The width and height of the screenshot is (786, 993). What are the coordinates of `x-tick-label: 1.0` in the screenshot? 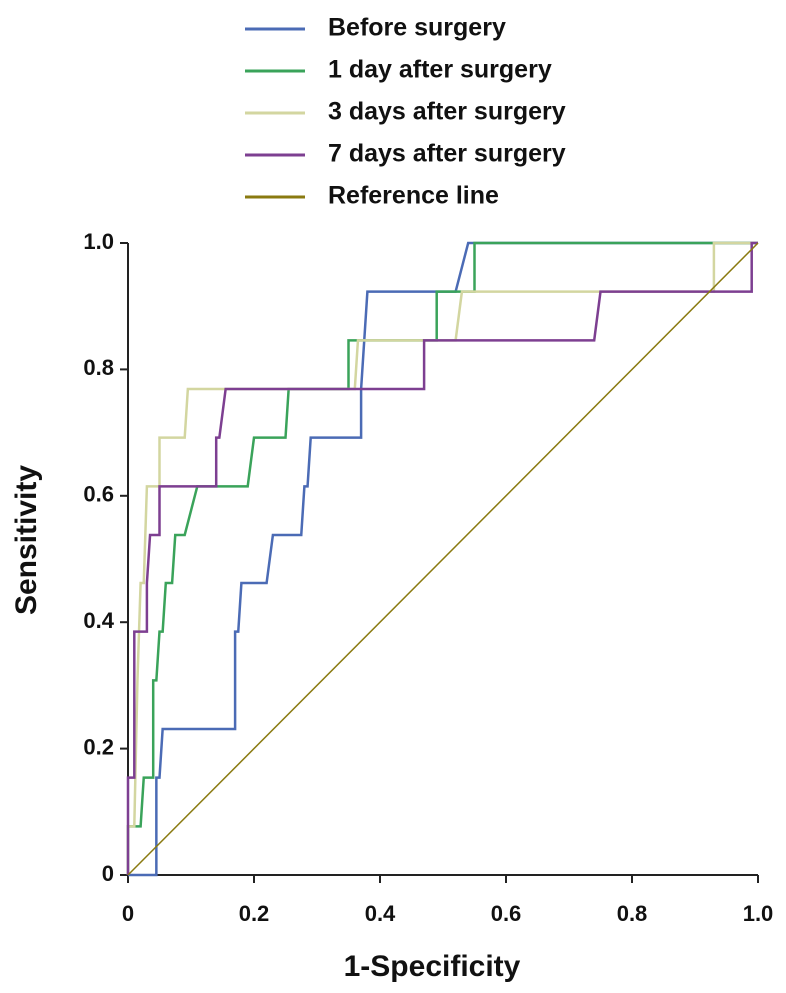 It's located at (758, 913).